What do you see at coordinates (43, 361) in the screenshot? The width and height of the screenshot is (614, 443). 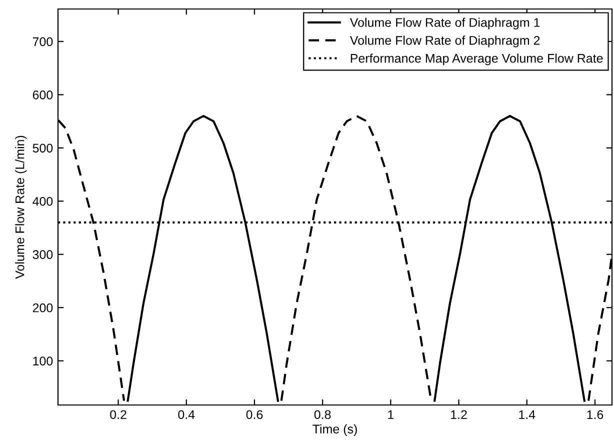 I see `y-tick-label: 100` at bounding box center [43, 361].